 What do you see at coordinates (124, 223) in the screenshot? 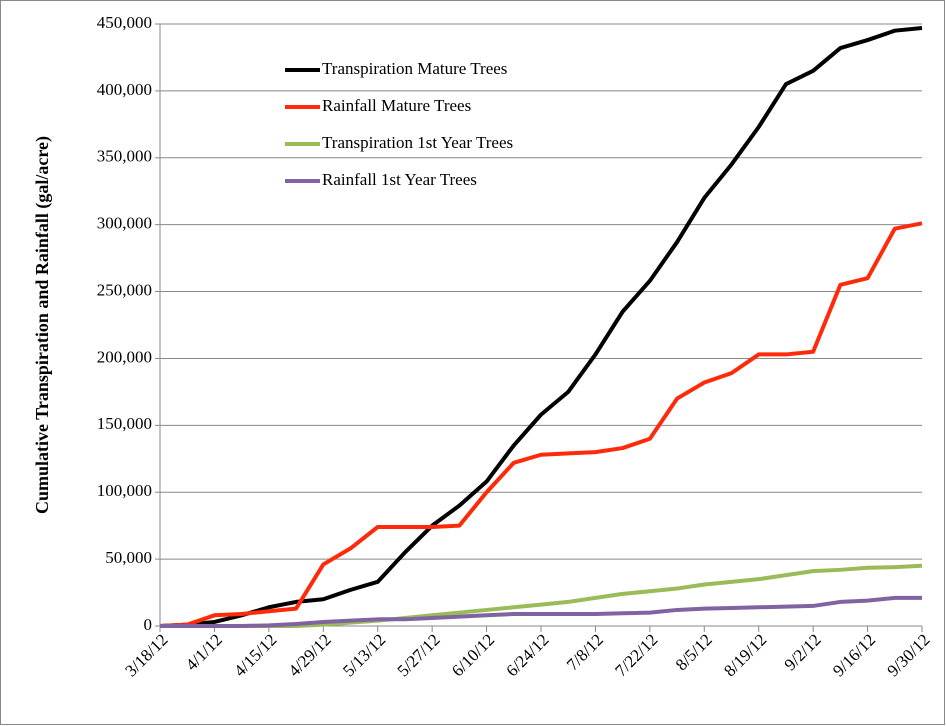
I see `y-tick-label: 300,000` at bounding box center [124, 223].